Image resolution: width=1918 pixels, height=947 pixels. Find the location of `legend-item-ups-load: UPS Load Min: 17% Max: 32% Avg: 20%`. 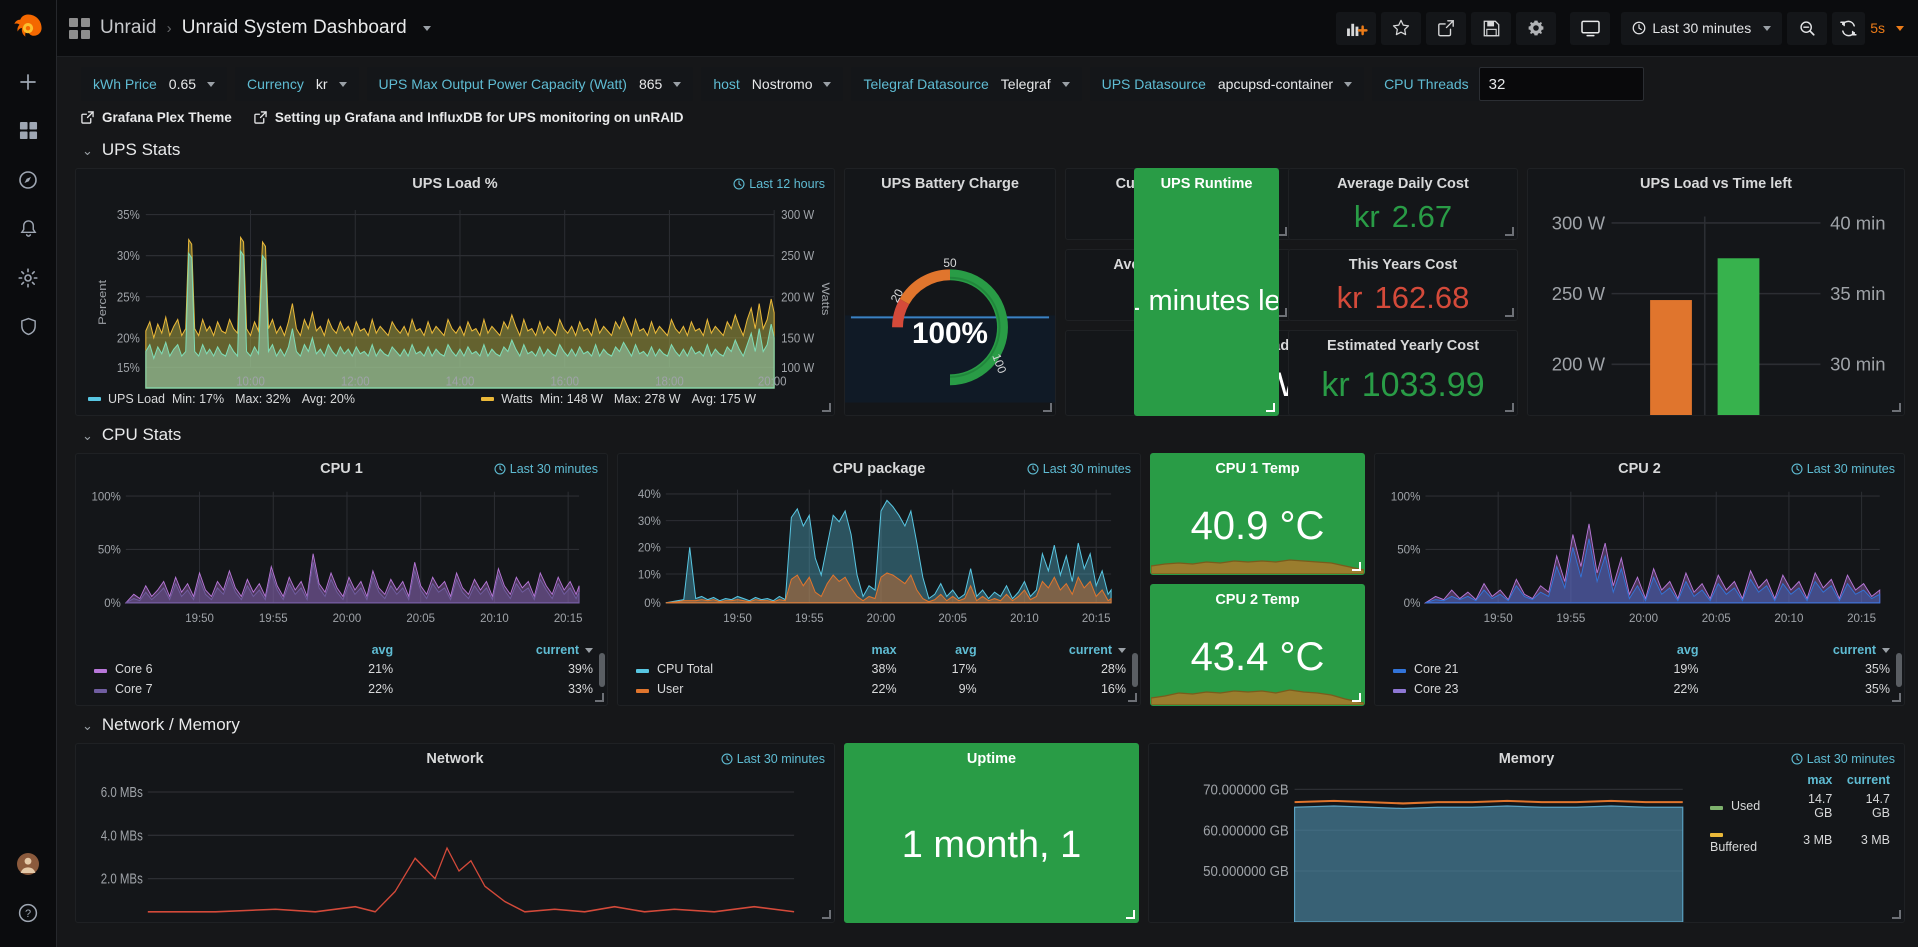

legend-item-ups-load: UPS Load Min: 17% Max: 32% Avg: 20% is located at coordinates (221, 399).